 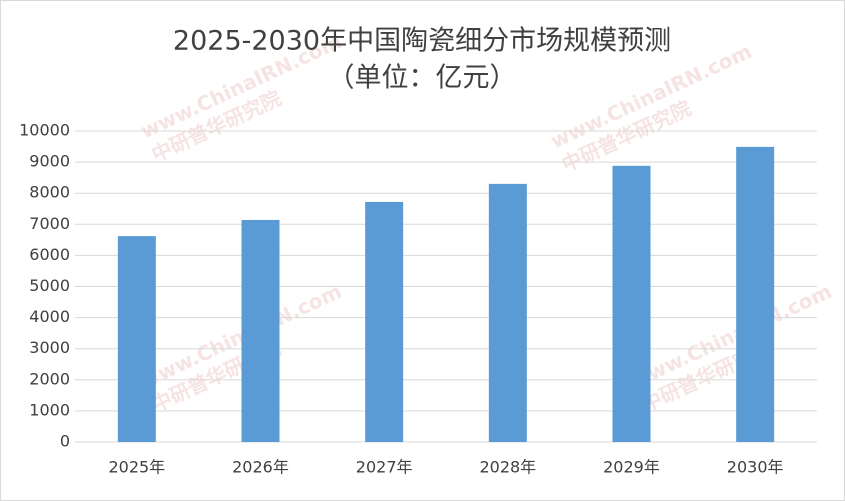 I want to click on y-tick-label: 8000, so click(x=49, y=192).